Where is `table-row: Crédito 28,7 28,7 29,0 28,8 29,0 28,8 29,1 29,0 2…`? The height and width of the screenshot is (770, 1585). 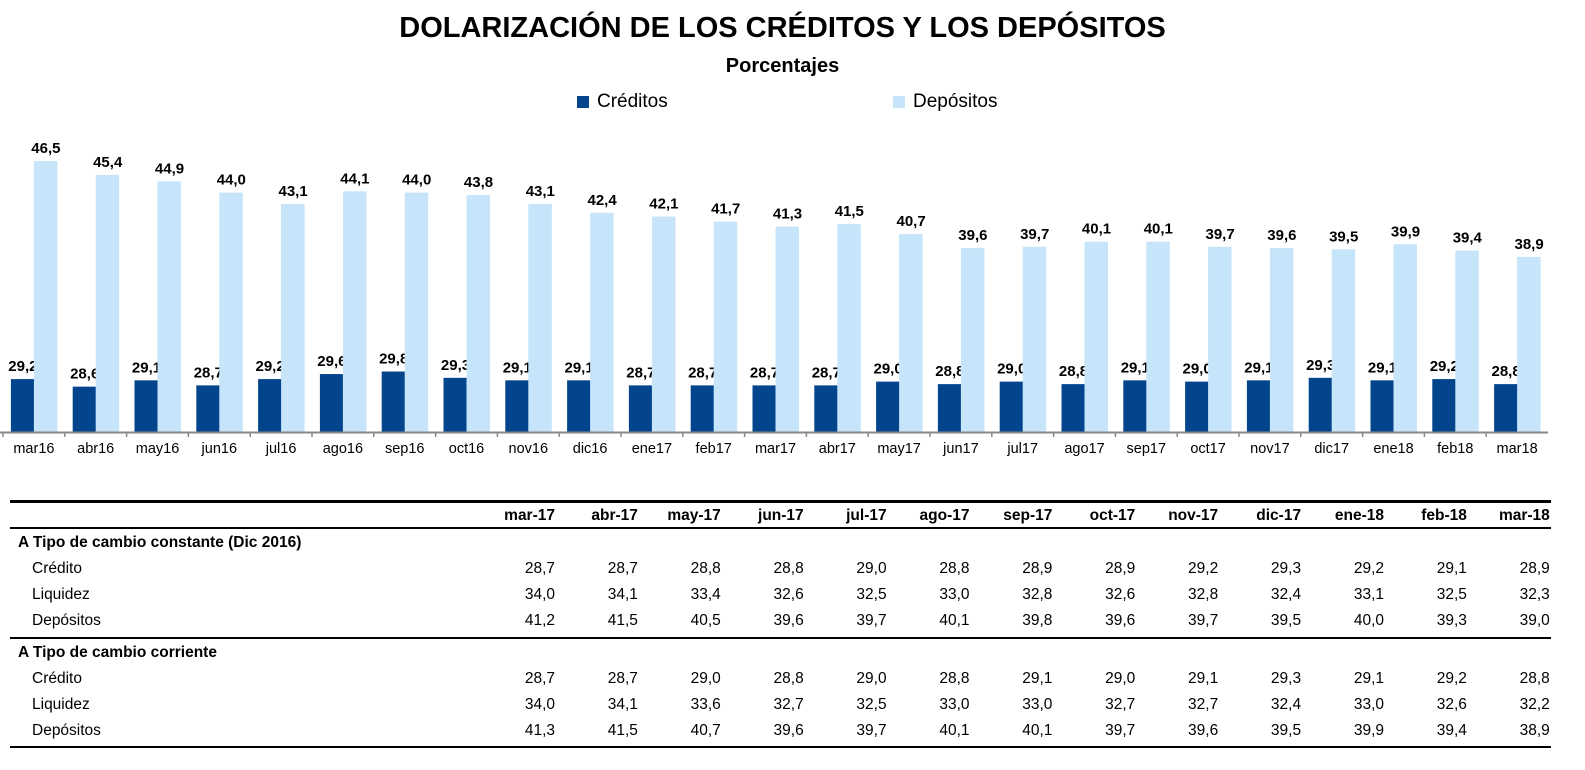 table-row: Crédito 28,7 28,7 29,0 28,8 29,0 28,8 29,1 29,0 2… is located at coordinates (780, 679).